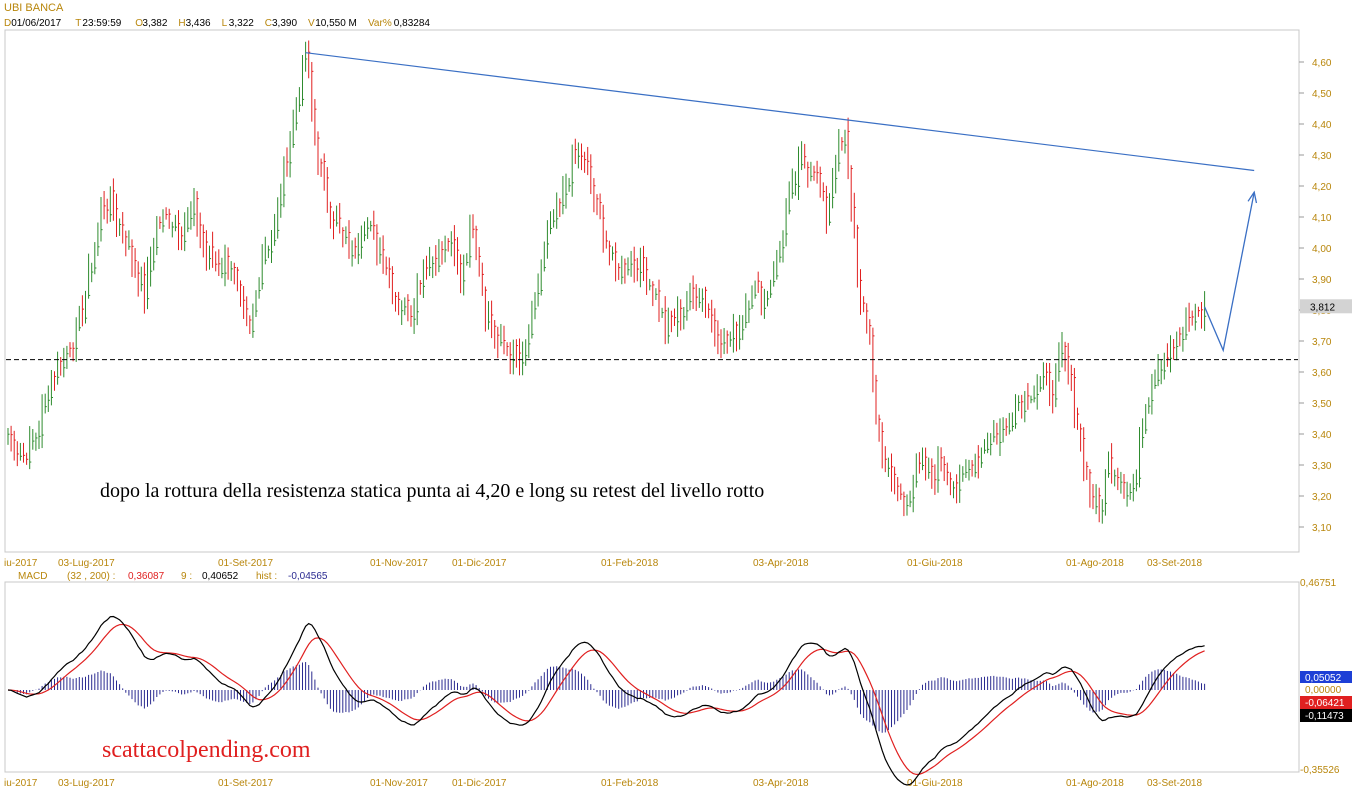  I want to click on price-tick-label-5: 4,10, so click(1322, 218).